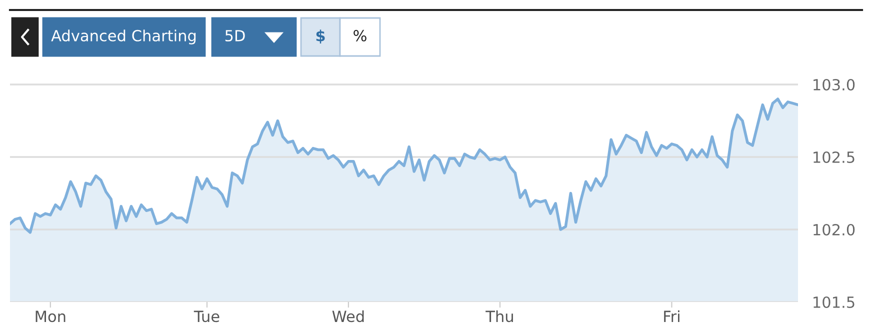 This screenshot has height=324, width=870. I want to click on annotation: $, so click(320, 37).